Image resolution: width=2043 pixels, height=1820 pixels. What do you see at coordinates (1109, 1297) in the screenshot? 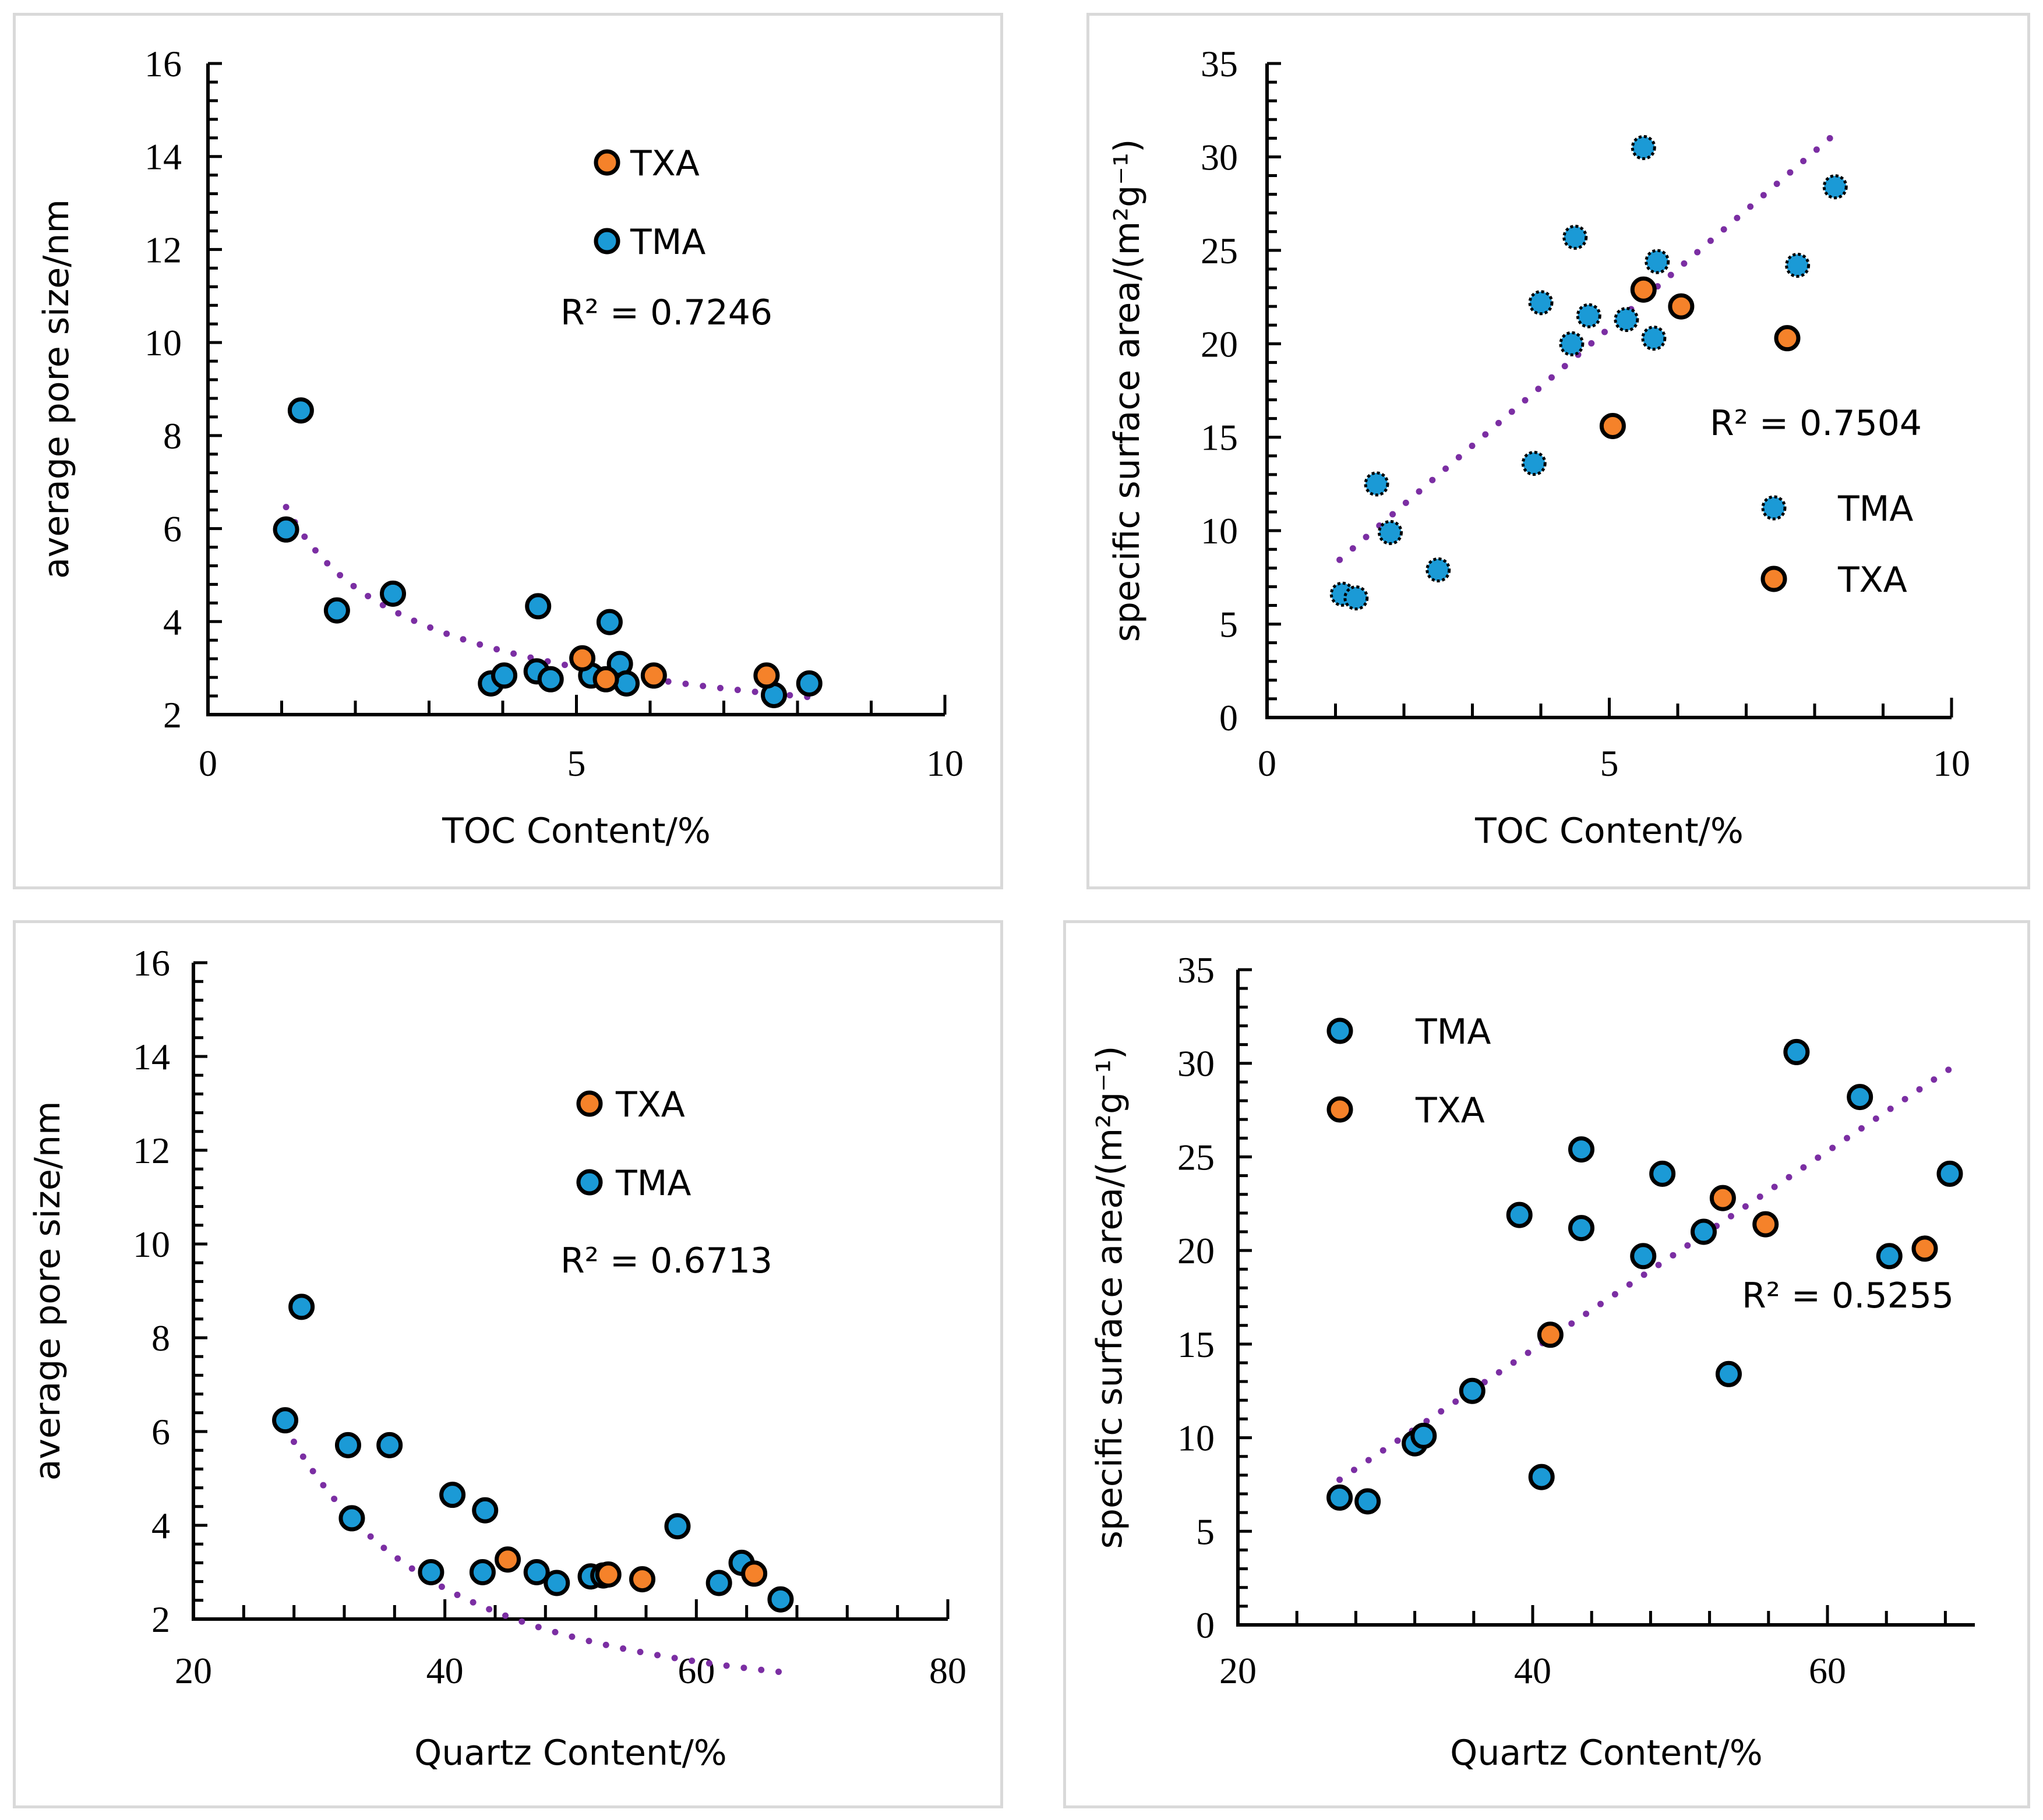
I see `y-axis-title: specific surface area/(m²g⁻¹)` at bounding box center [1109, 1297].